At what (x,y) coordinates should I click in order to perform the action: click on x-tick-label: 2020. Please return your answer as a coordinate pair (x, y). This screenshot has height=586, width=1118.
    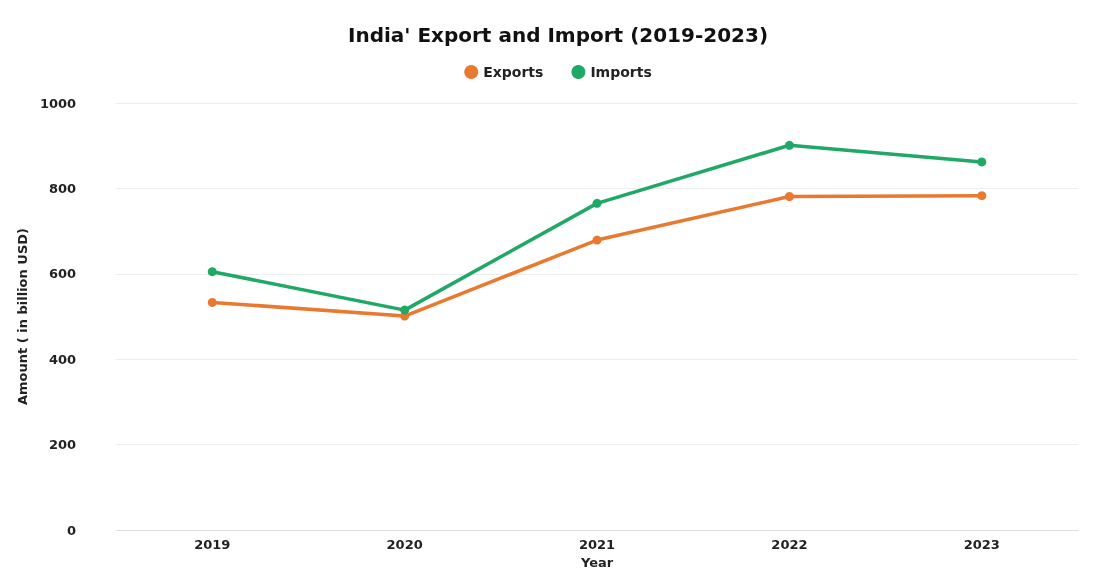
    Looking at the image, I should click on (404, 544).